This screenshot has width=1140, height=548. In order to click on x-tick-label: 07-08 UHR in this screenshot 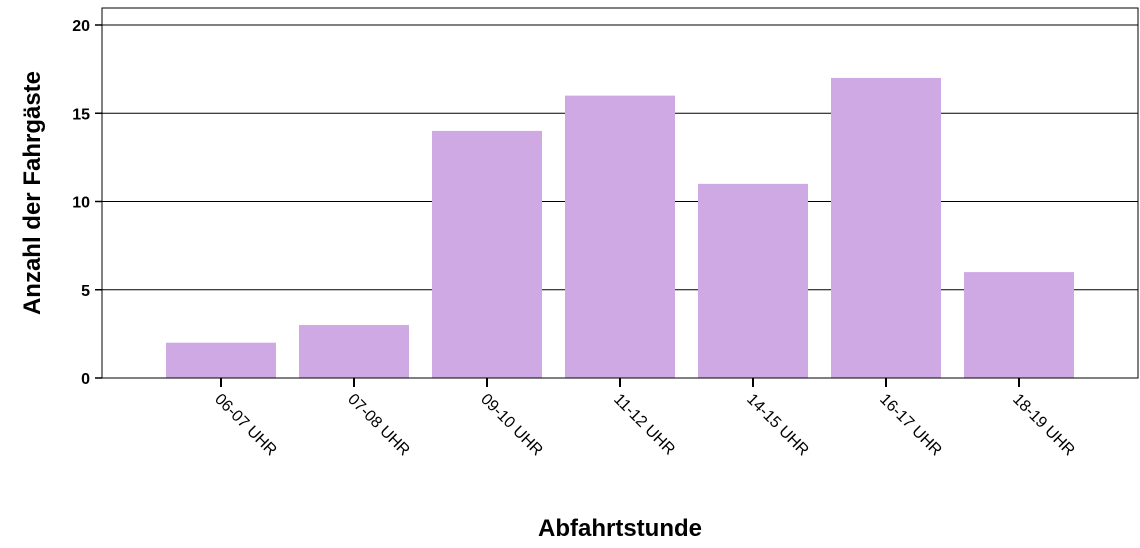, I will do `click(378, 425)`.